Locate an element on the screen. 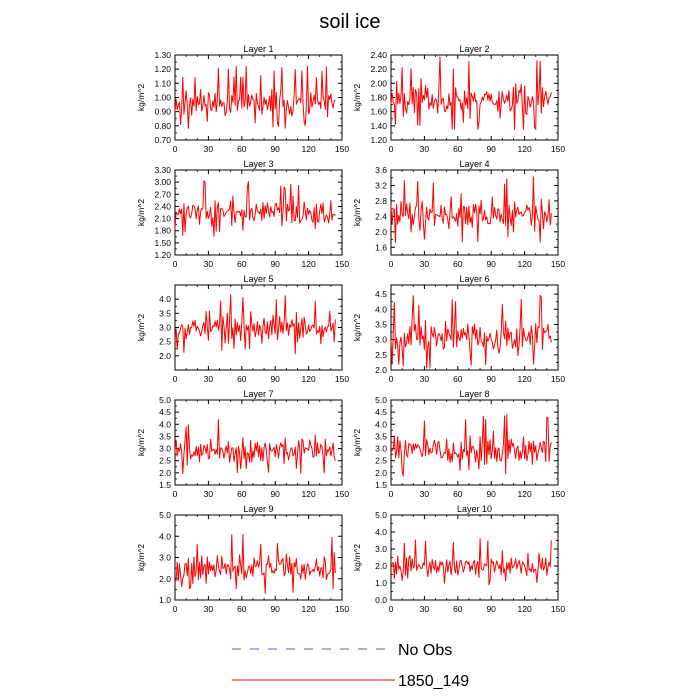 This screenshot has width=700, height=700. panel-title: Layer 5 is located at coordinates (258, 279).